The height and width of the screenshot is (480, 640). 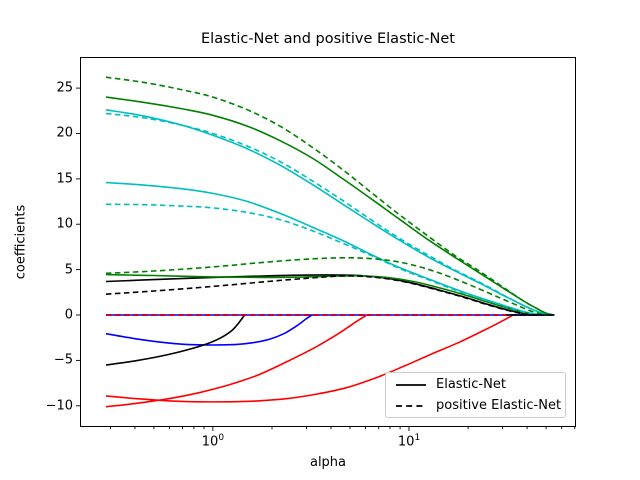 What do you see at coordinates (209, 330) in the screenshot?
I see `series-enet-b1` at bounding box center [209, 330].